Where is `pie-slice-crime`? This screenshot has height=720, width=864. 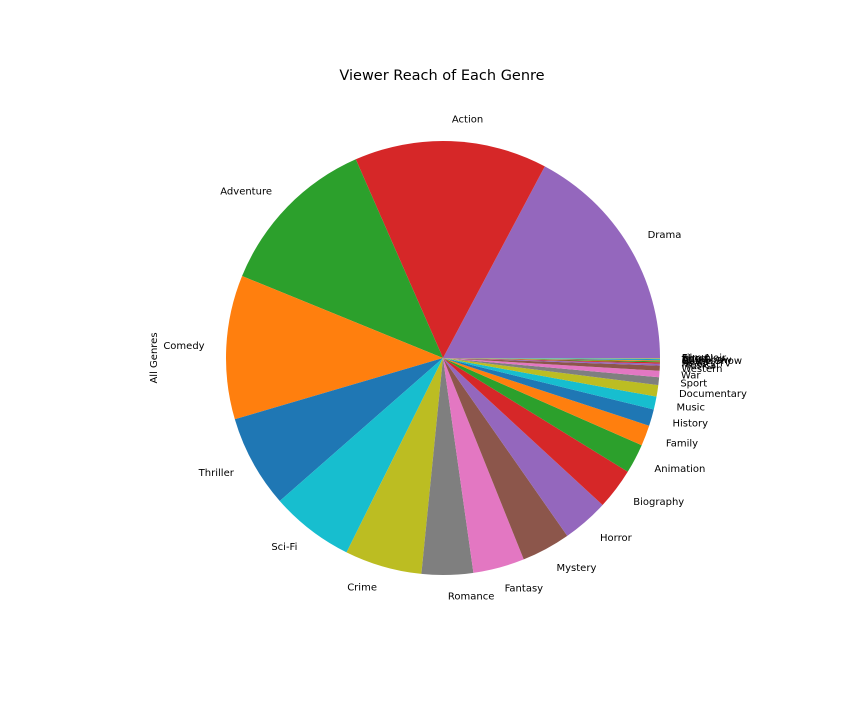
pie-slice-crime is located at coordinates (394, 466).